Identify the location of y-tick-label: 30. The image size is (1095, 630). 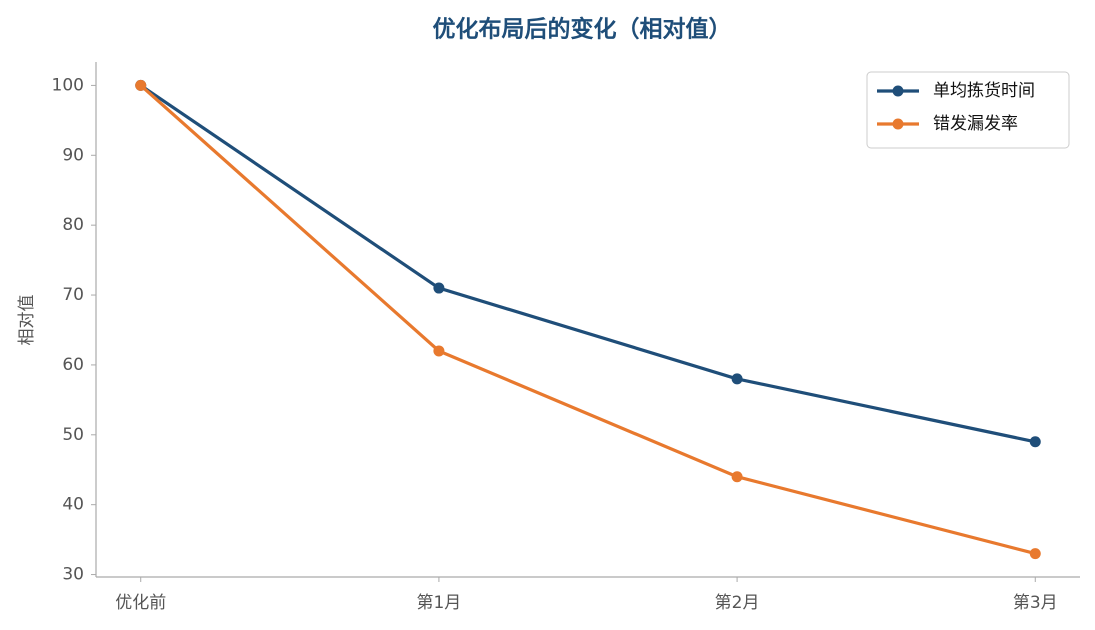
(73, 575).